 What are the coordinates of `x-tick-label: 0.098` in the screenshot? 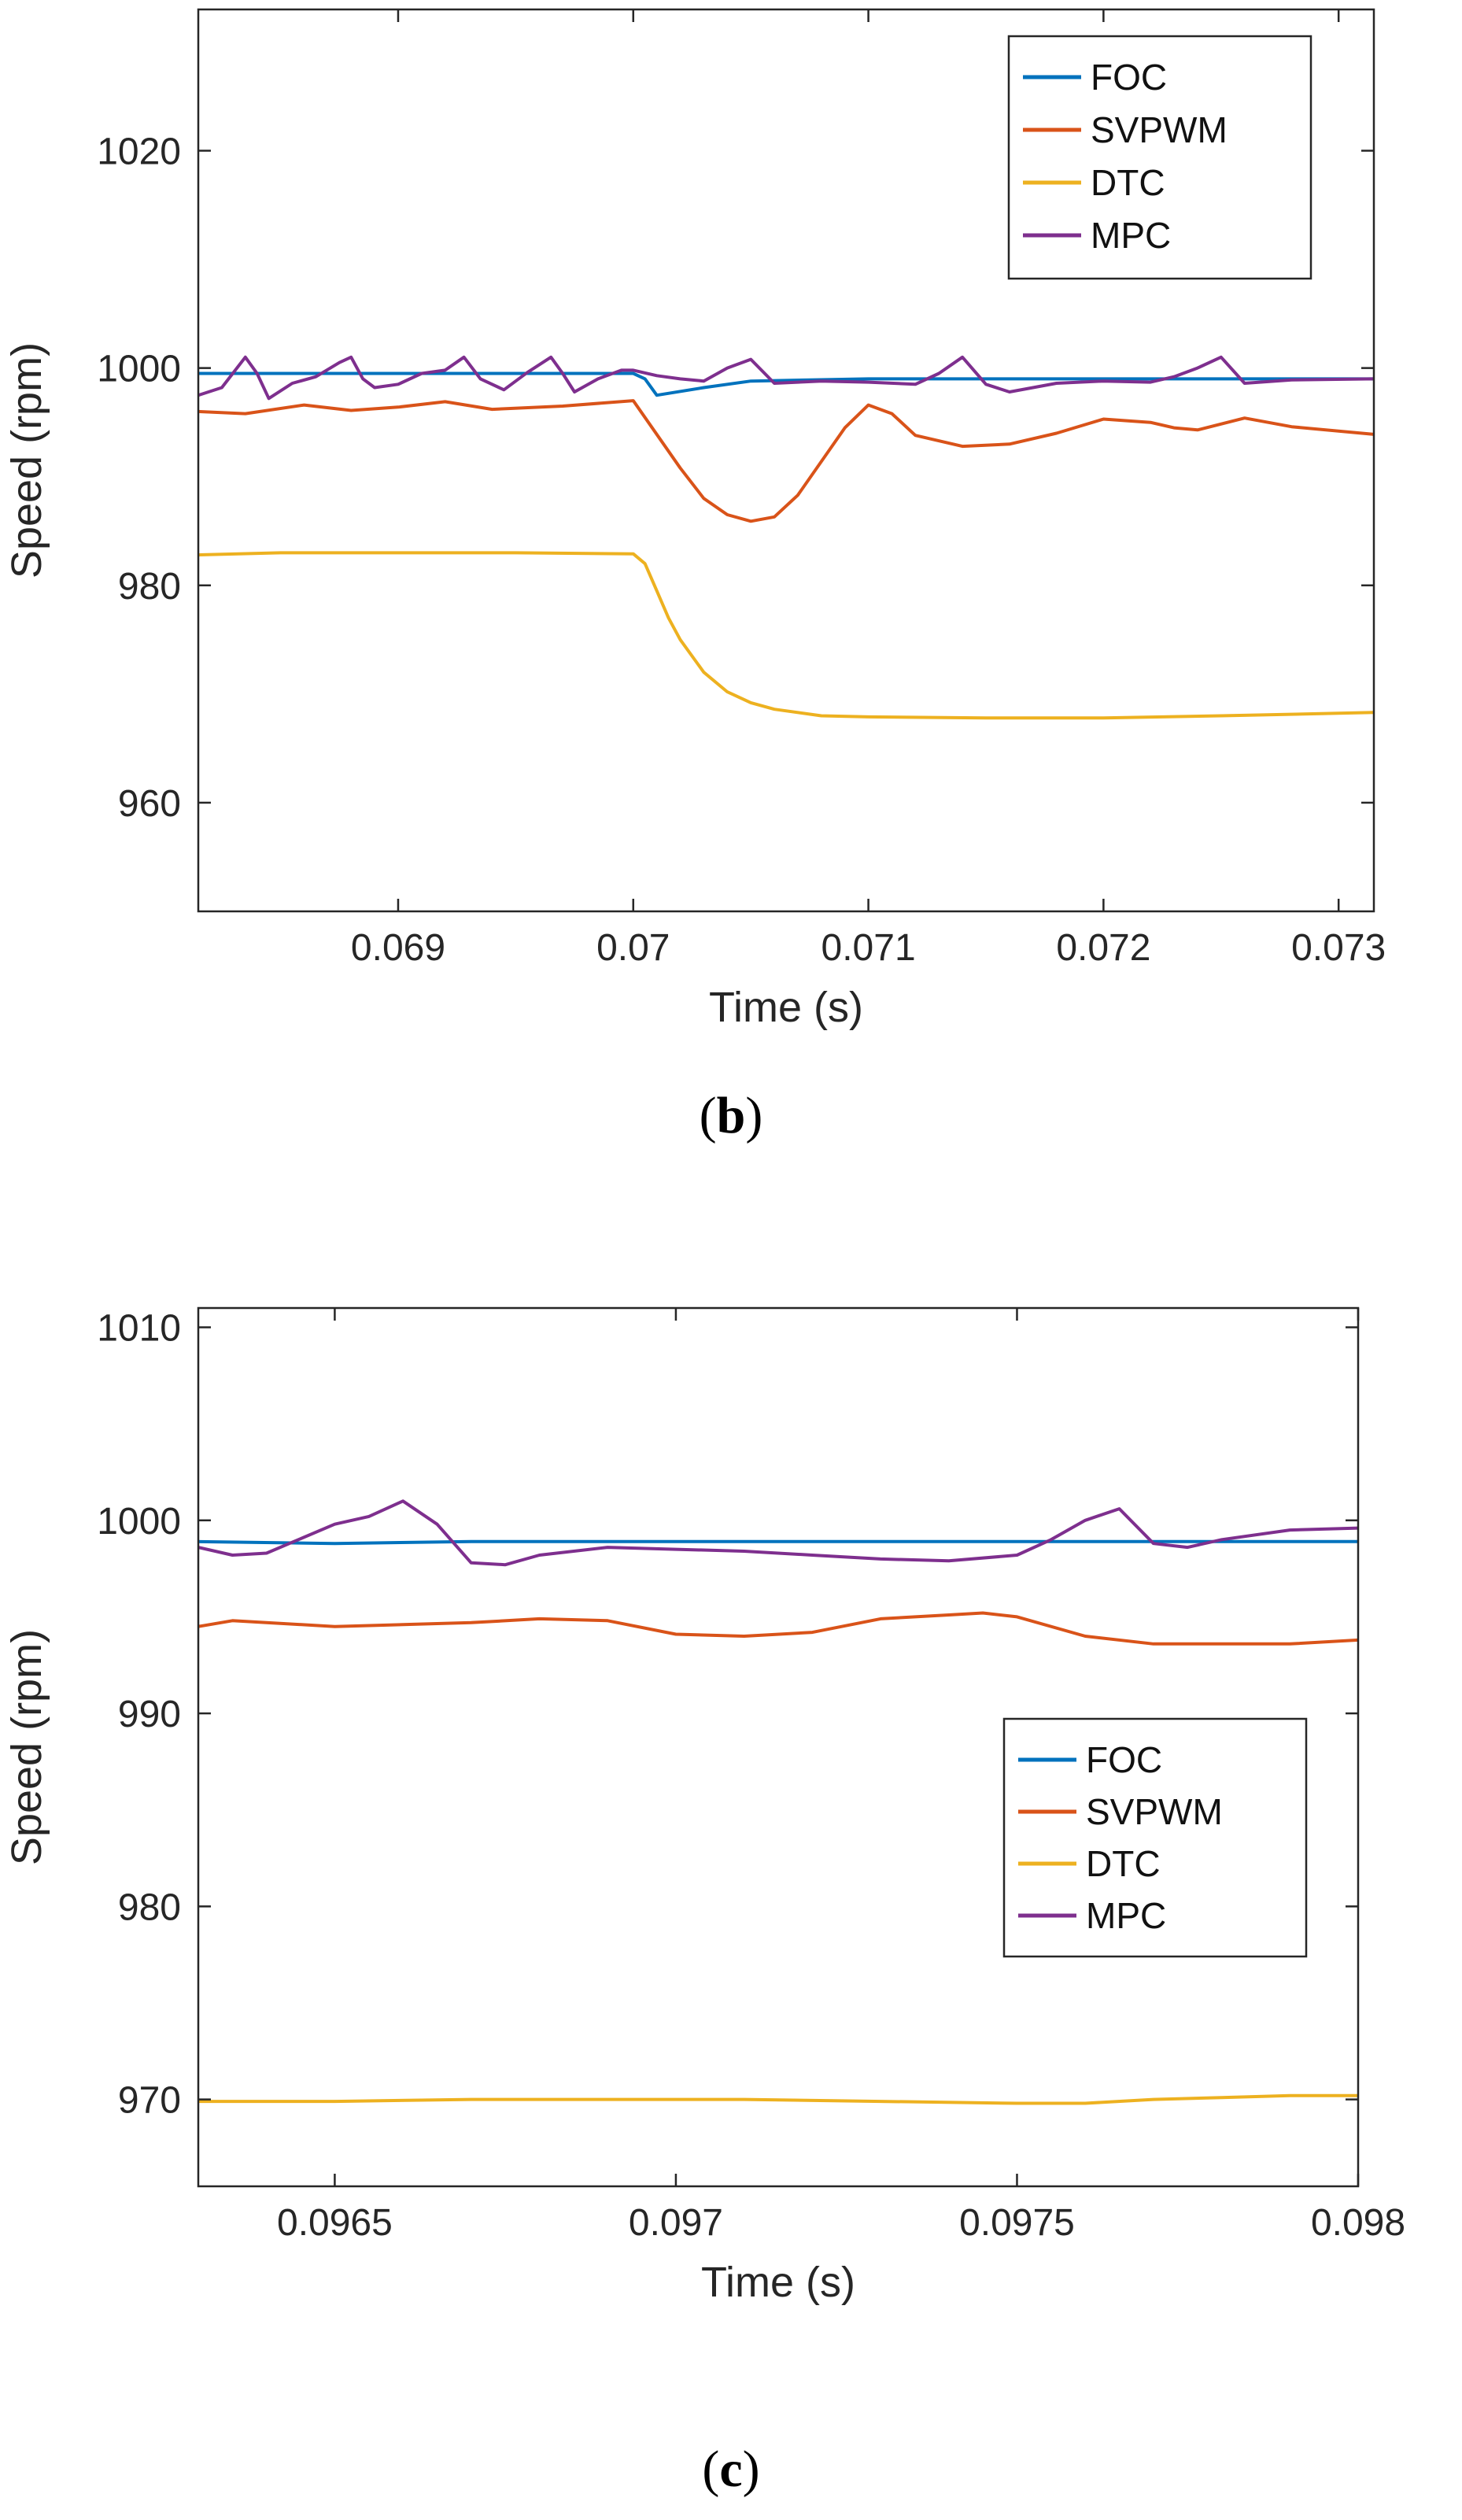 It's located at (1358, 2223).